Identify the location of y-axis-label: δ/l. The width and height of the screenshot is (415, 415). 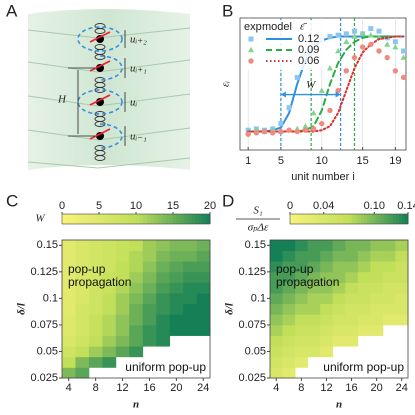
(230, 308).